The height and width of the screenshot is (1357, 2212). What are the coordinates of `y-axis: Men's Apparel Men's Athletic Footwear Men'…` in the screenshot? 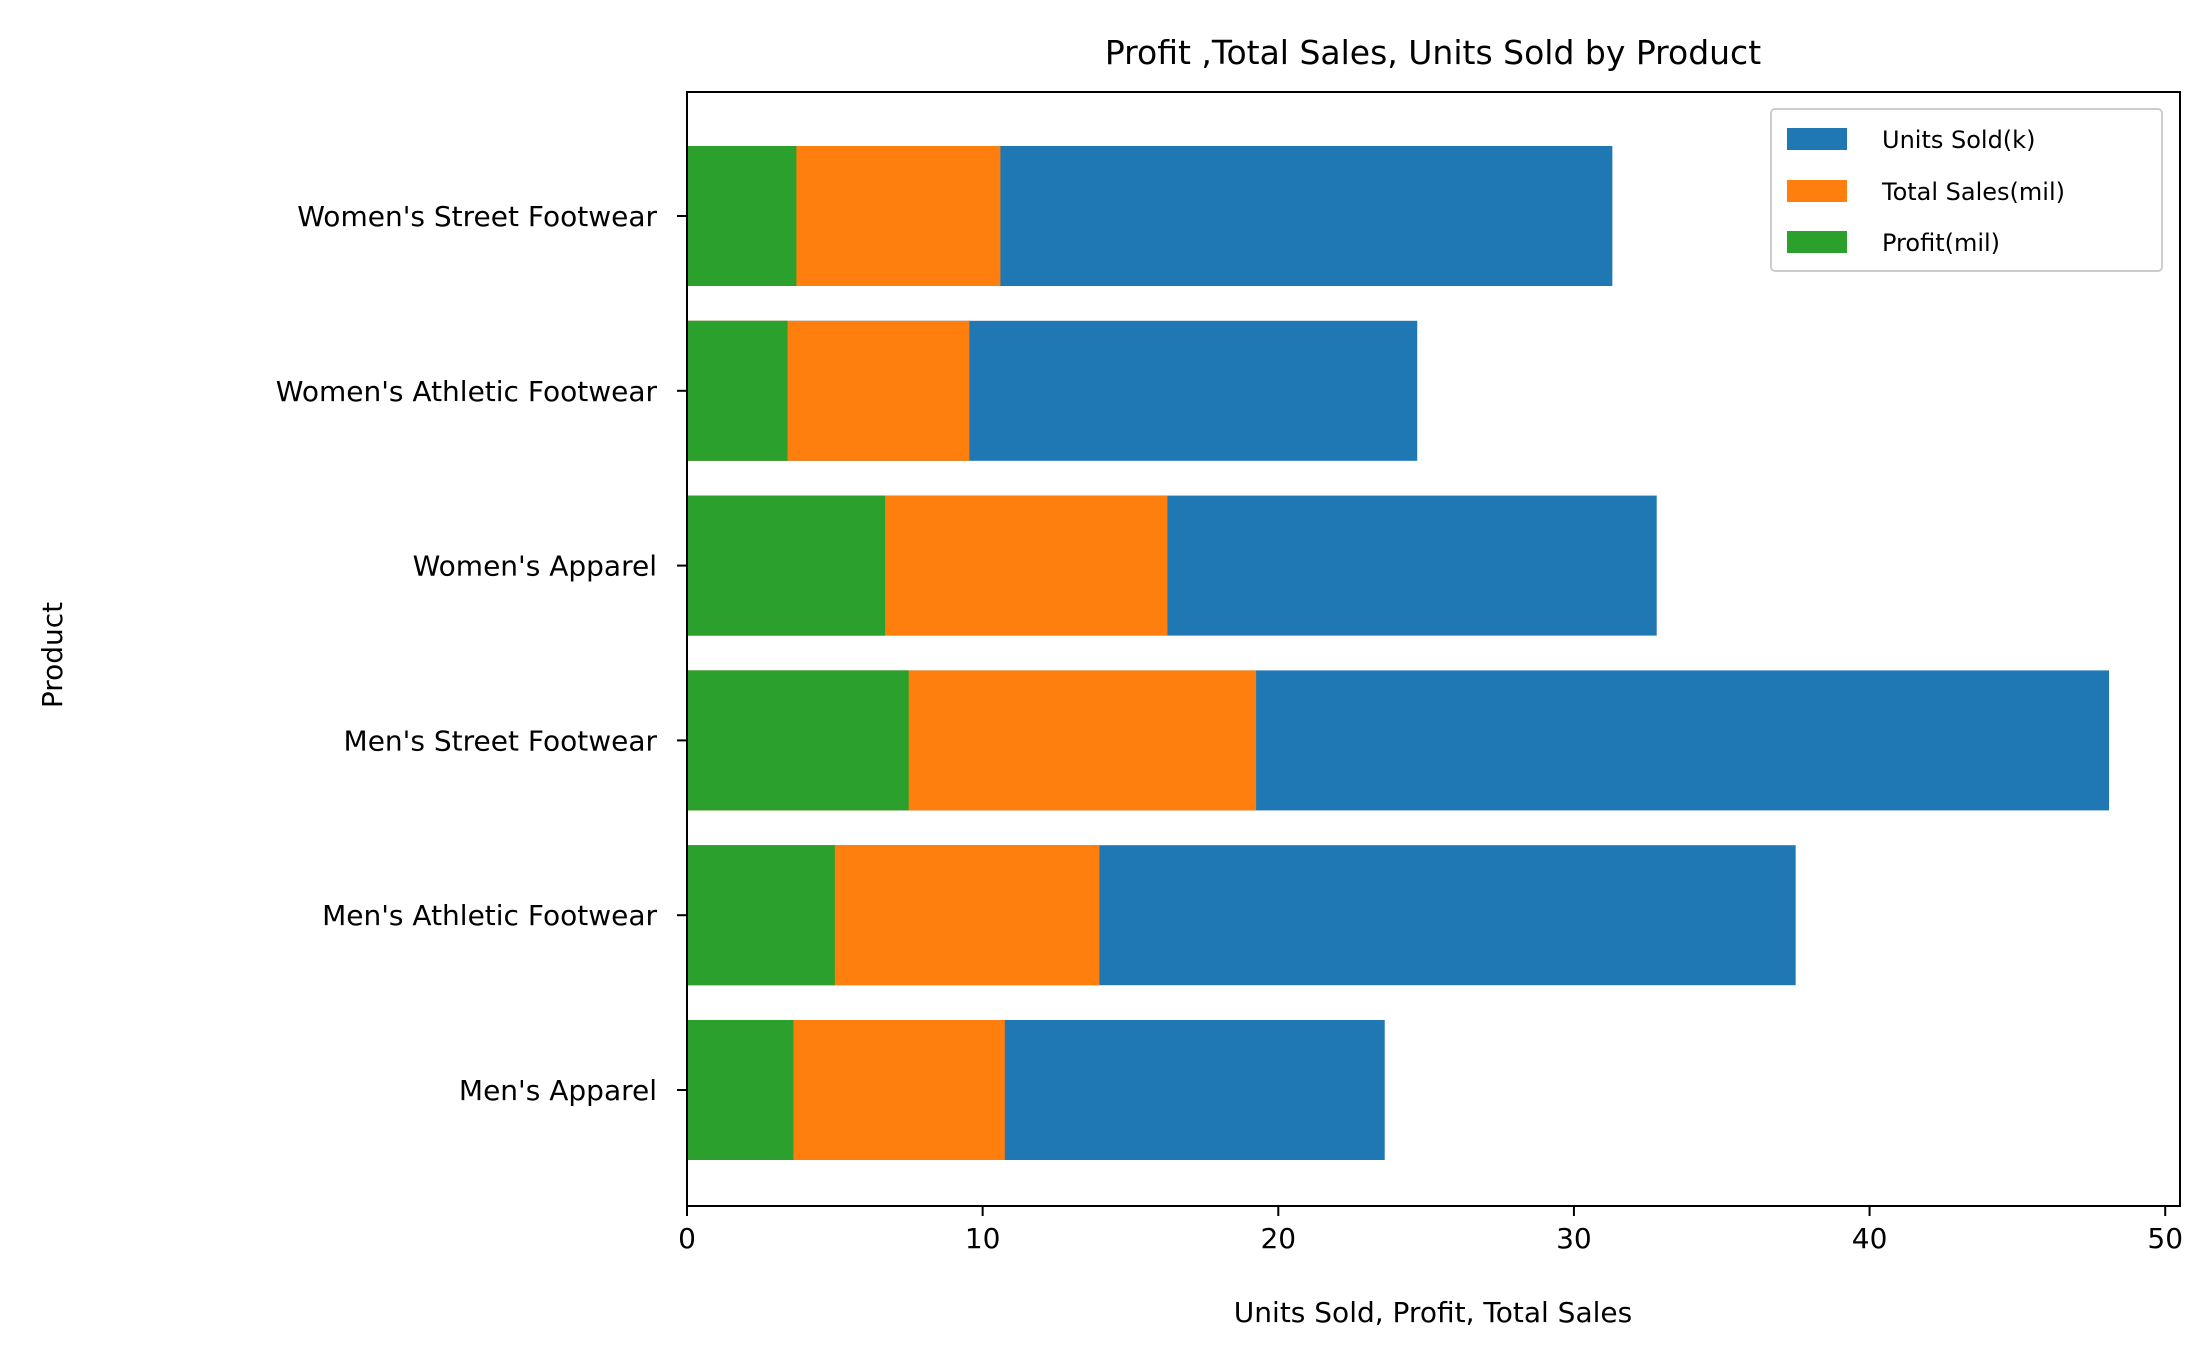 It's located at (481, 653).